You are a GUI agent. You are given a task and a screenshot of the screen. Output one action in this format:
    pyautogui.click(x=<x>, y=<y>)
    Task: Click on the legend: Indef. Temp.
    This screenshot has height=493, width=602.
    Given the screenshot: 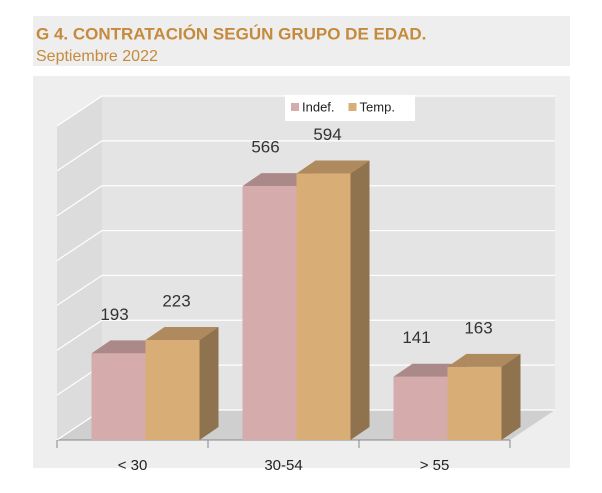 What is the action you would take?
    pyautogui.click(x=350, y=108)
    